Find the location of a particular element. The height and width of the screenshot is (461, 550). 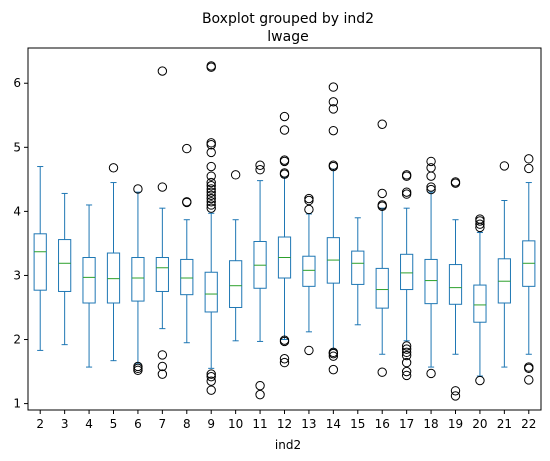

x-tick-label: 6 is located at coordinates (138, 424).